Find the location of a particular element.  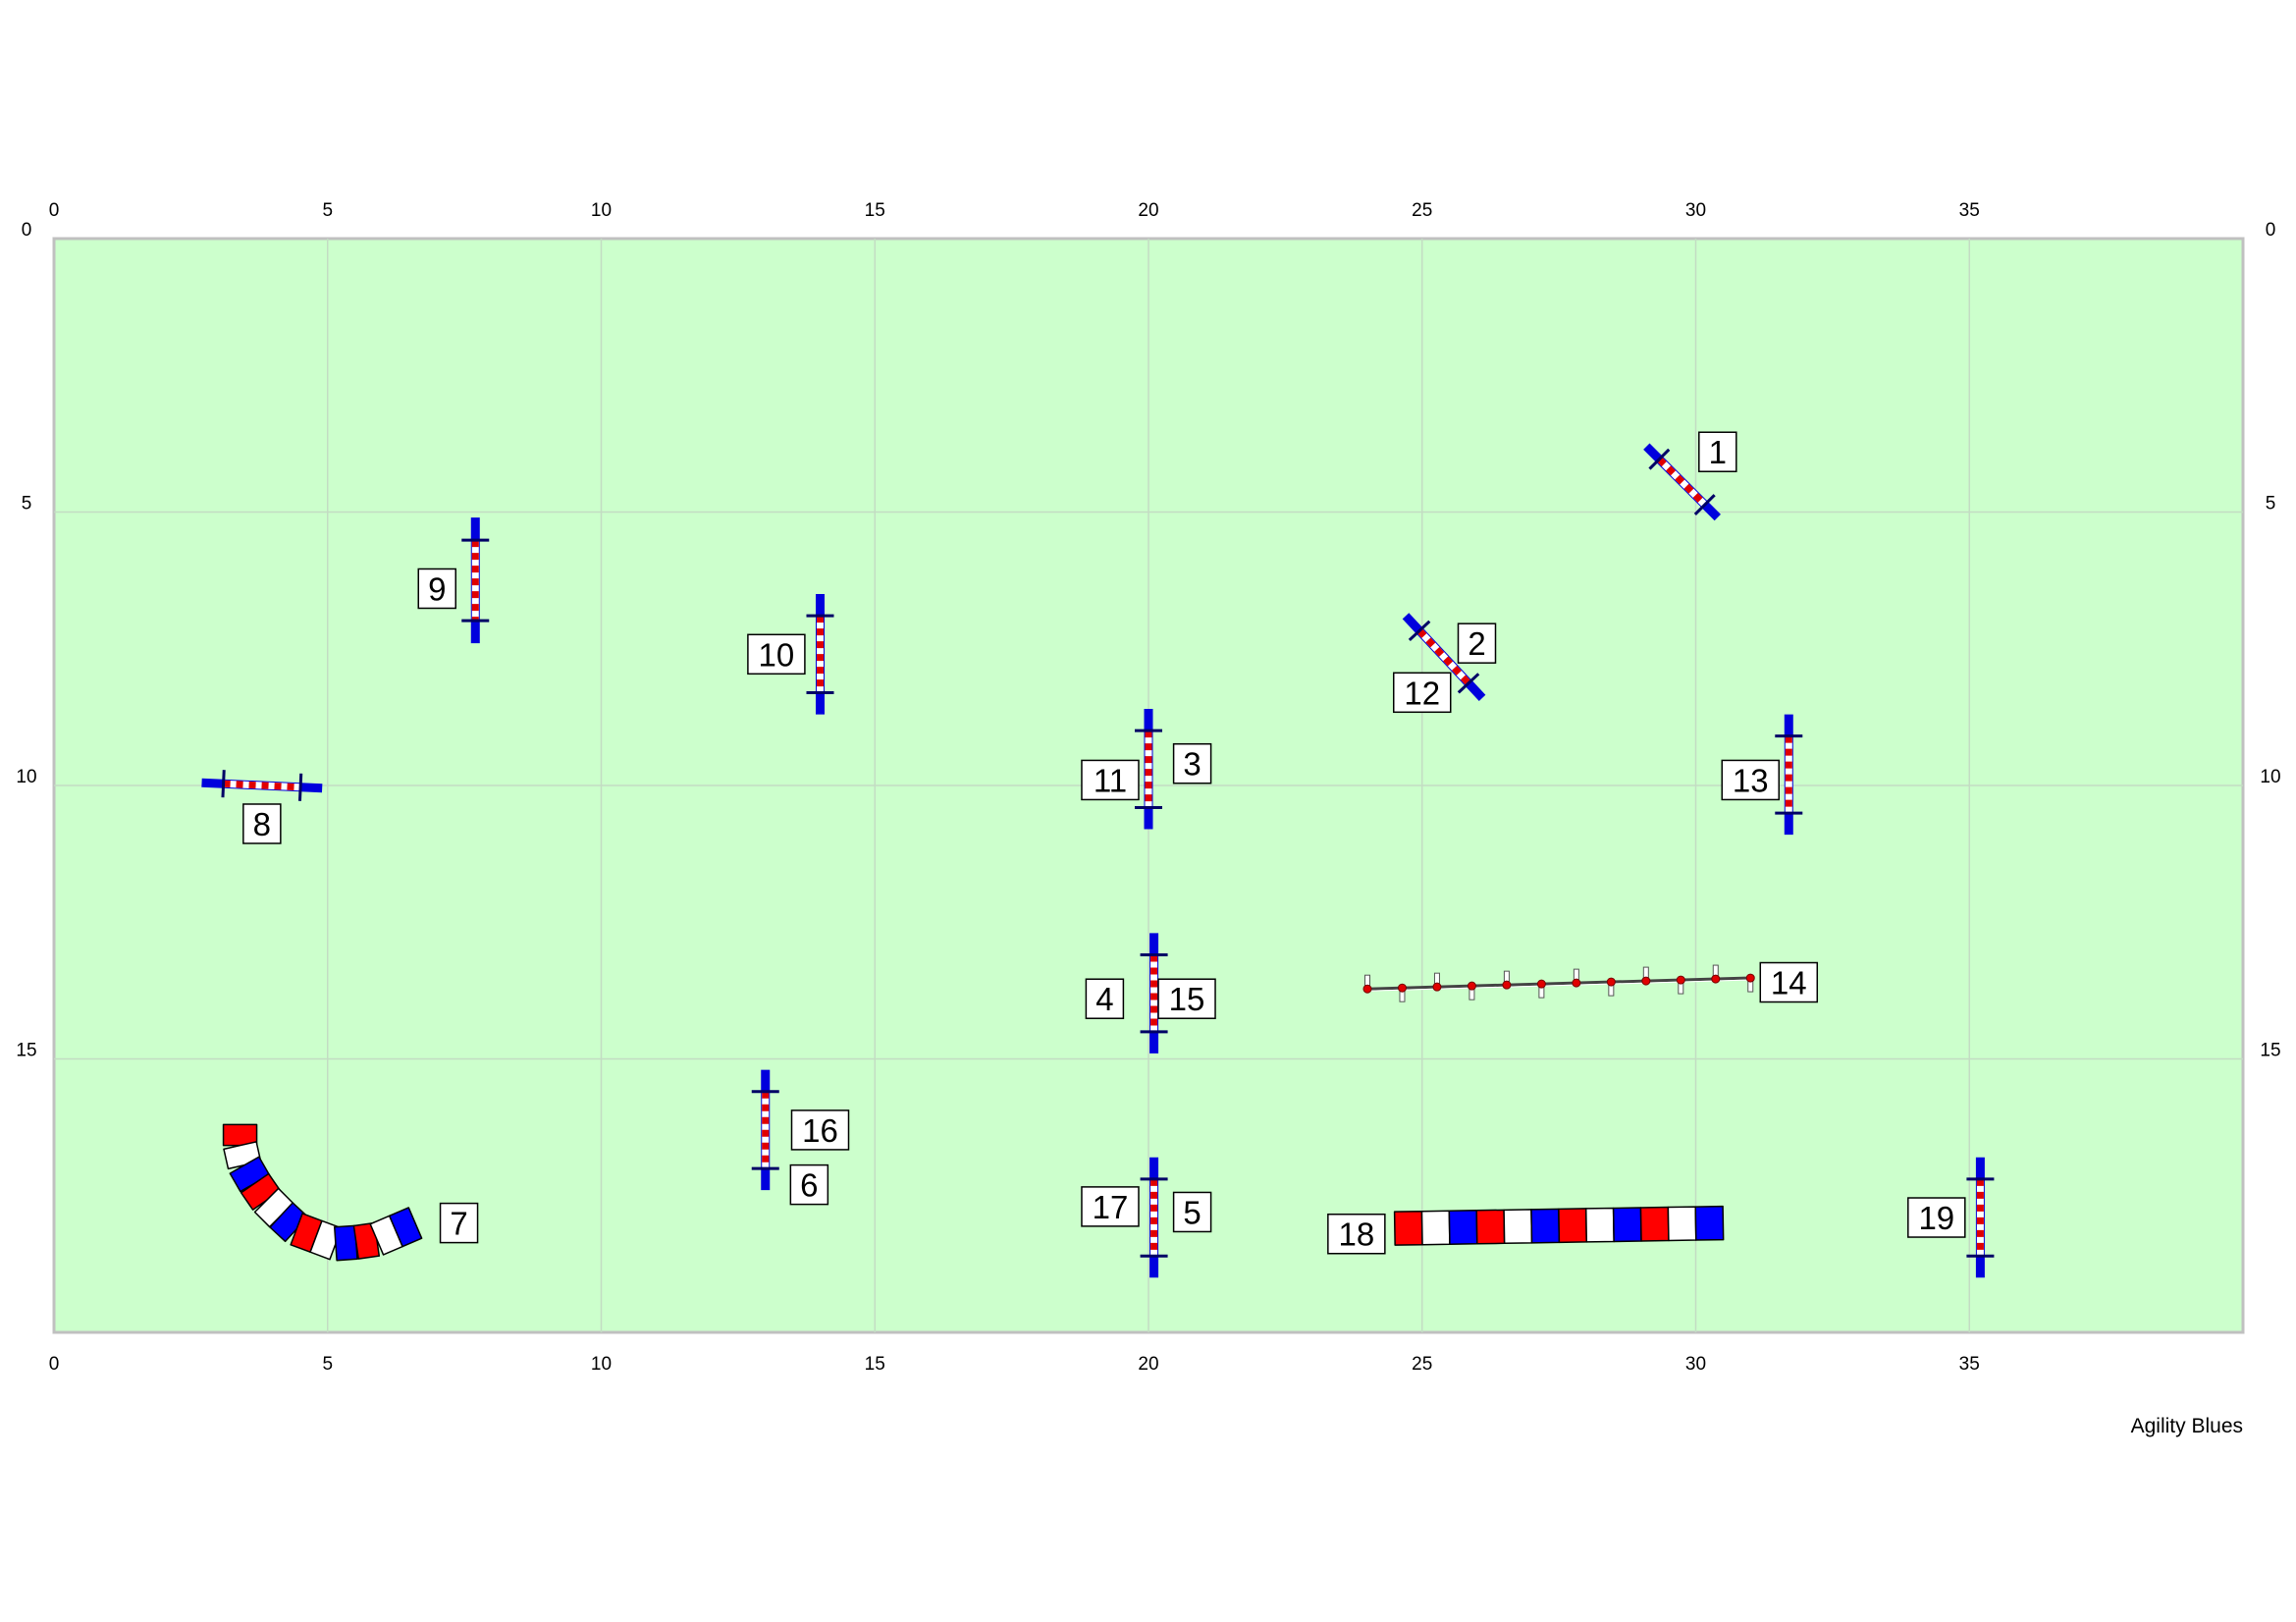

x-tick-label-bottom: 5 is located at coordinates (327, 1364).